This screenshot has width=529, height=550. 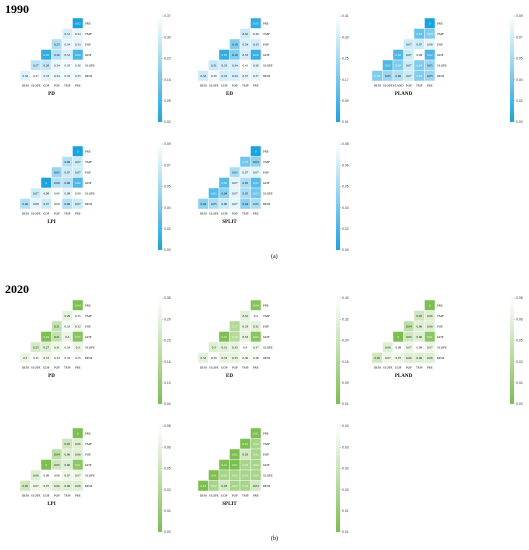 What do you see at coordinates (519, 319) in the screenshot?
I see `colorbar-tick-label: 0.06` at bounding box center [519, 319].